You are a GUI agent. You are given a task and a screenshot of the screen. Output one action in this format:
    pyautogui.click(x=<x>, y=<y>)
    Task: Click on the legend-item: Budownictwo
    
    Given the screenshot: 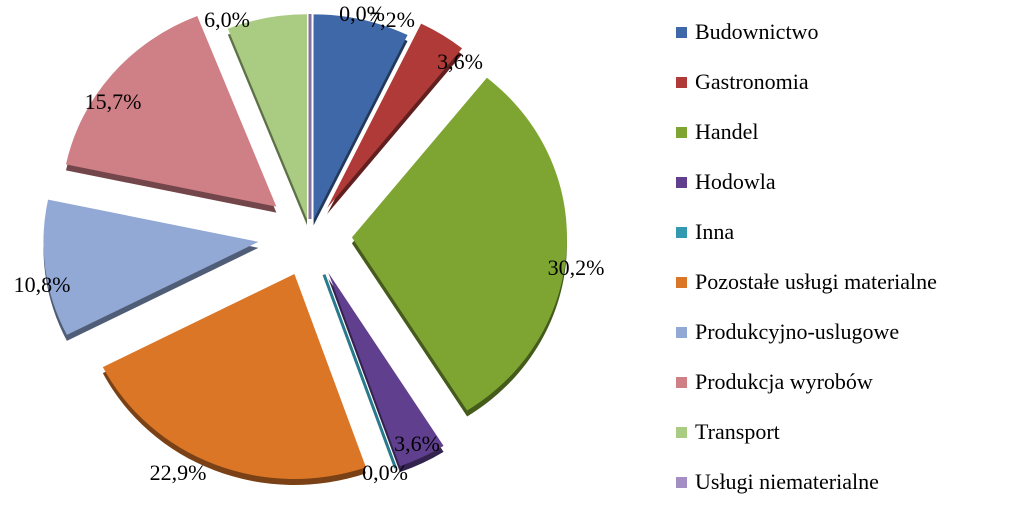 What is the action you would take?
    pyautogui.click(x=848, y=32)
    